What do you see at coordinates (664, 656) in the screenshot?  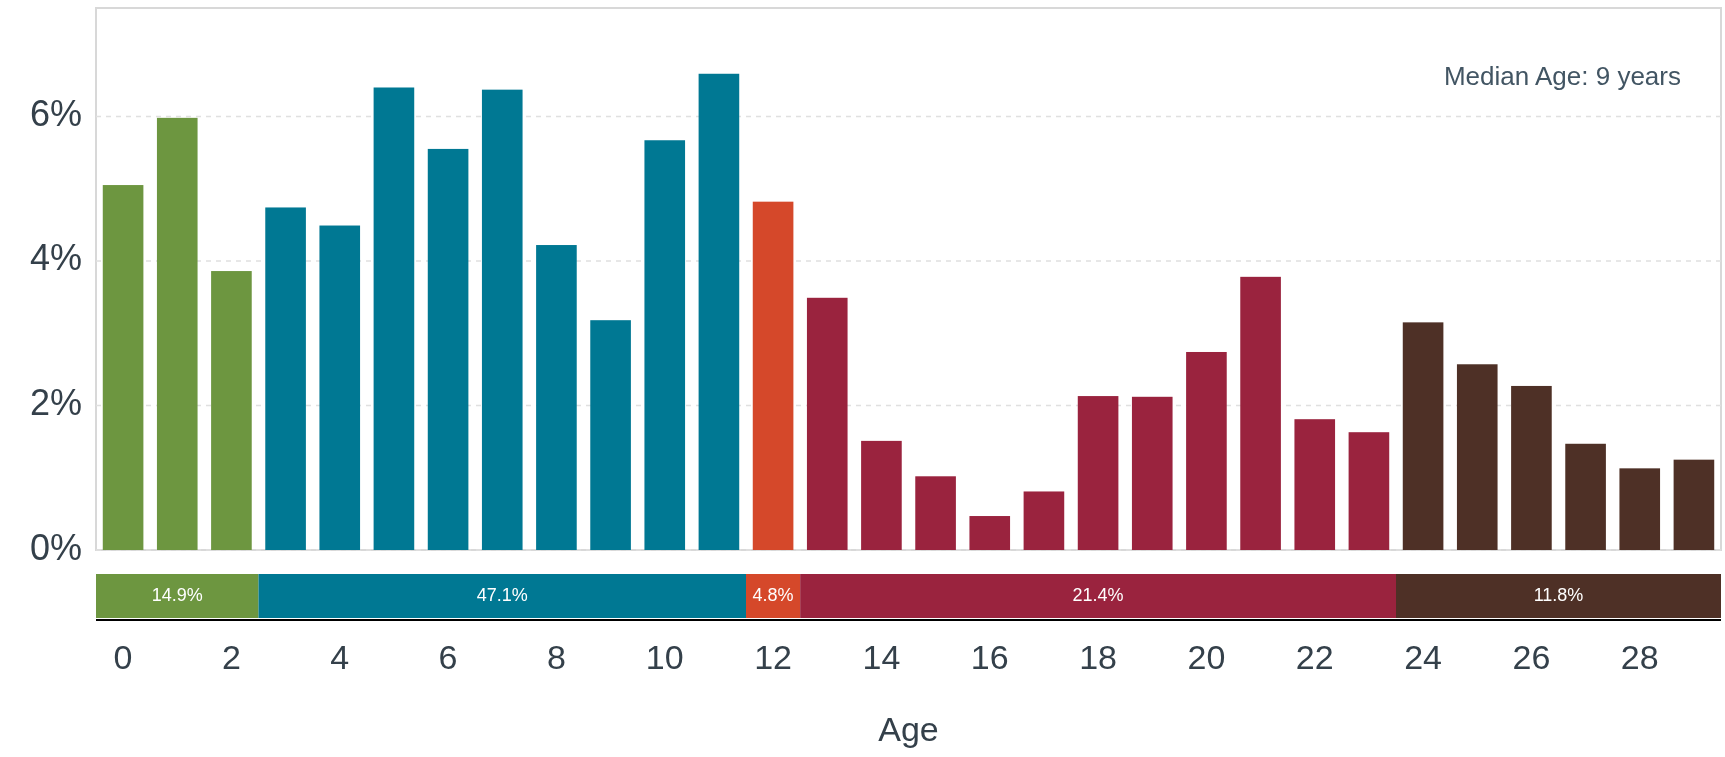 I see `x-tick-label: 10` at bounding box center [664, 656].